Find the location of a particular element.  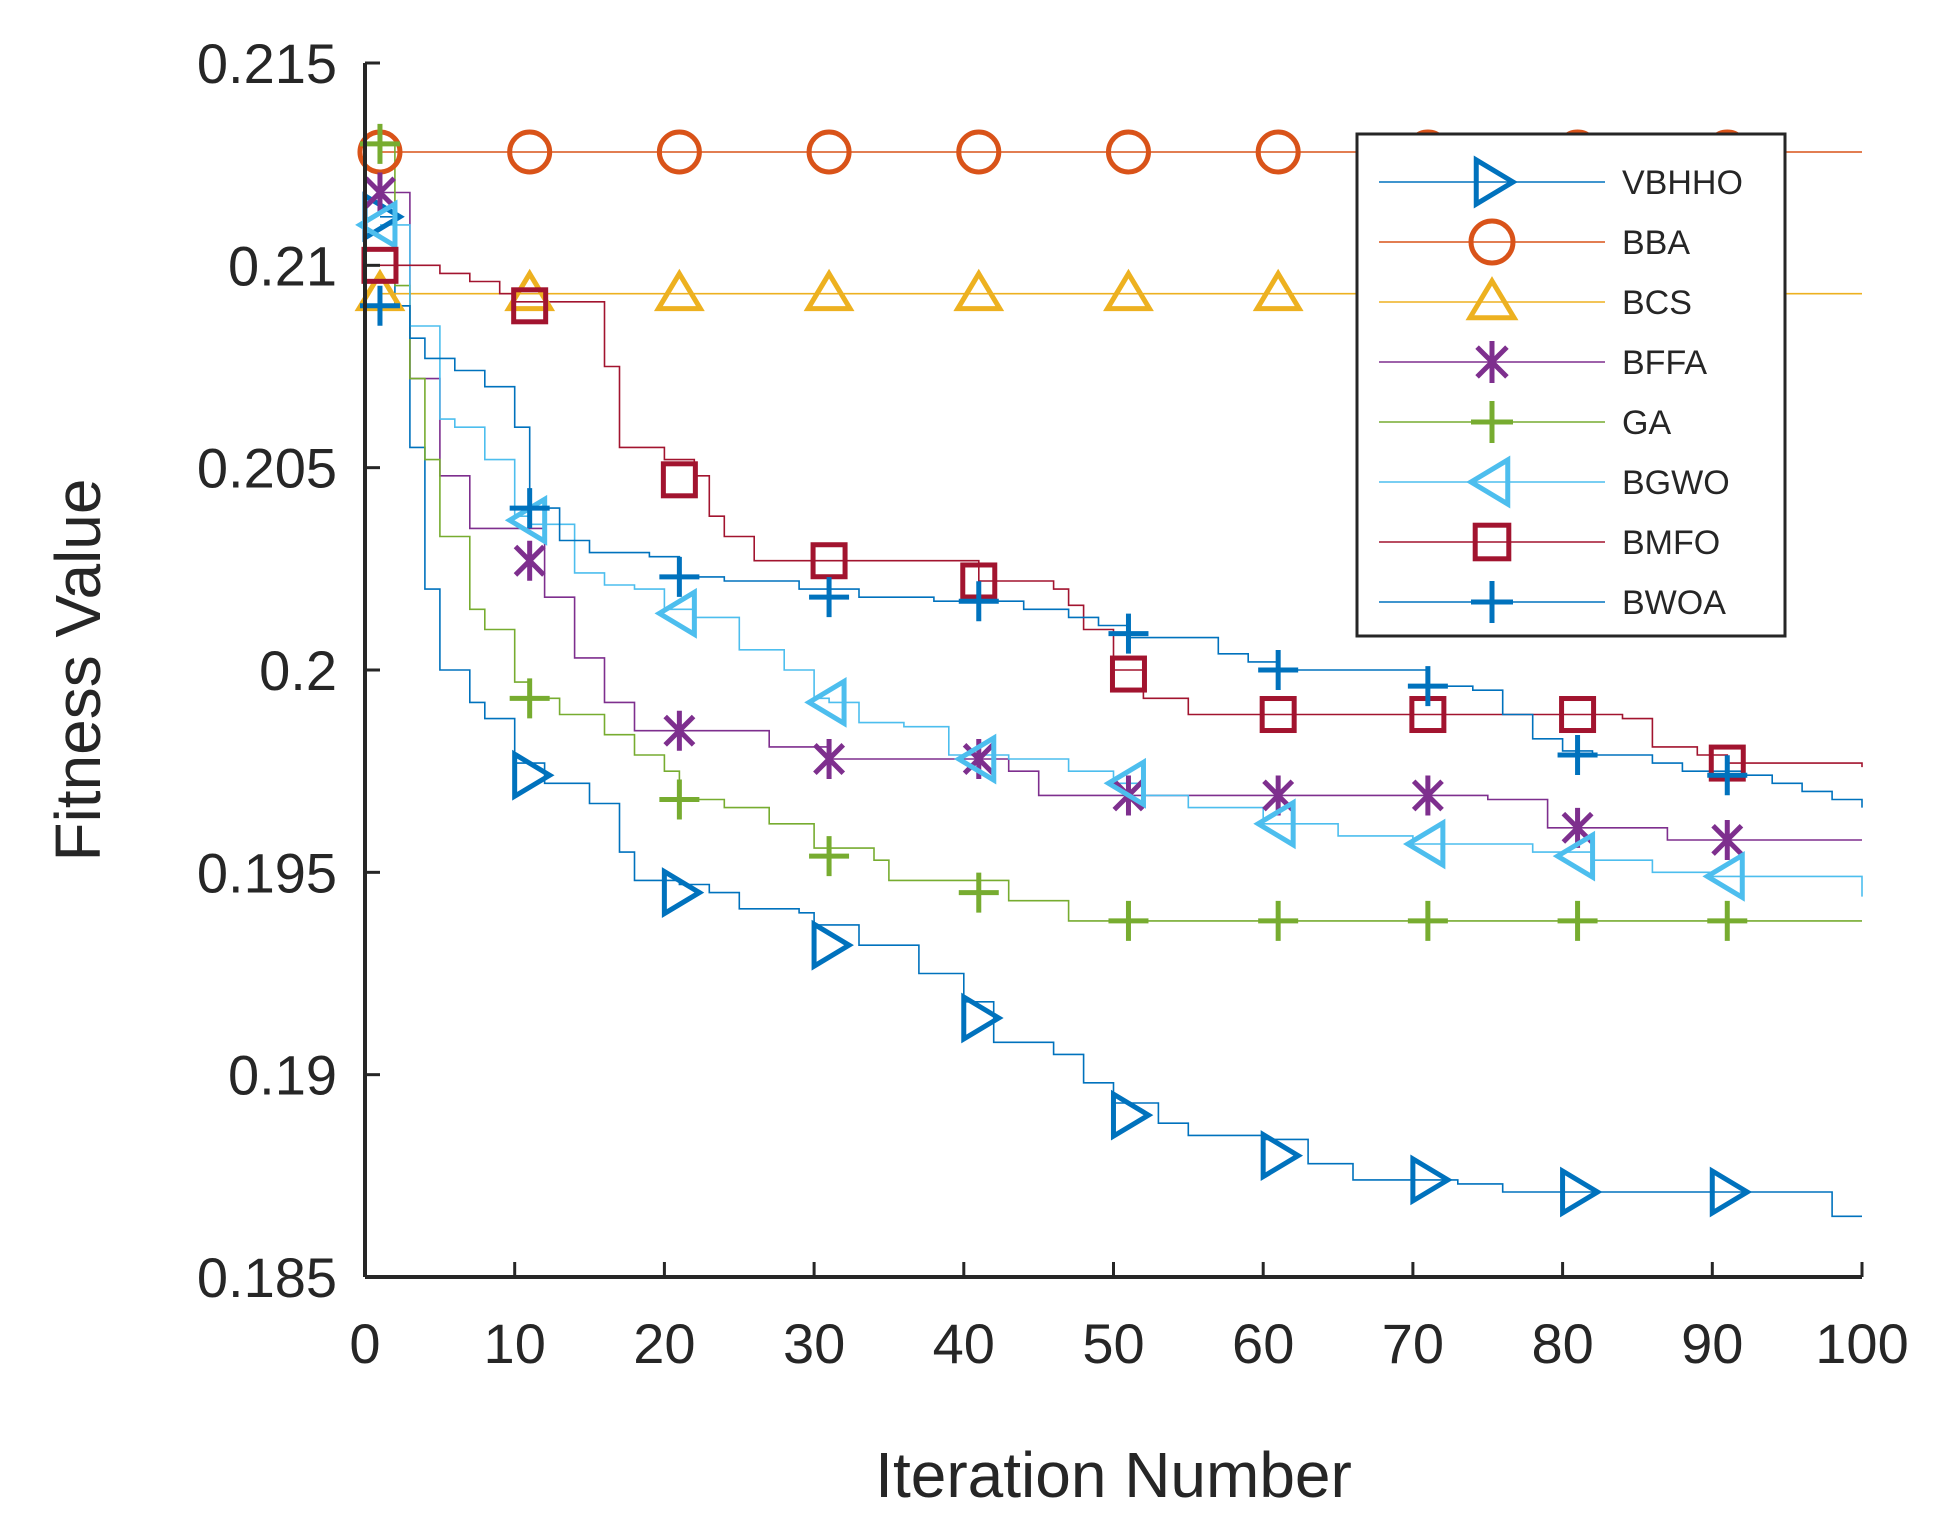

x-tick-label: 40 is located at coordinates (964, 1343).